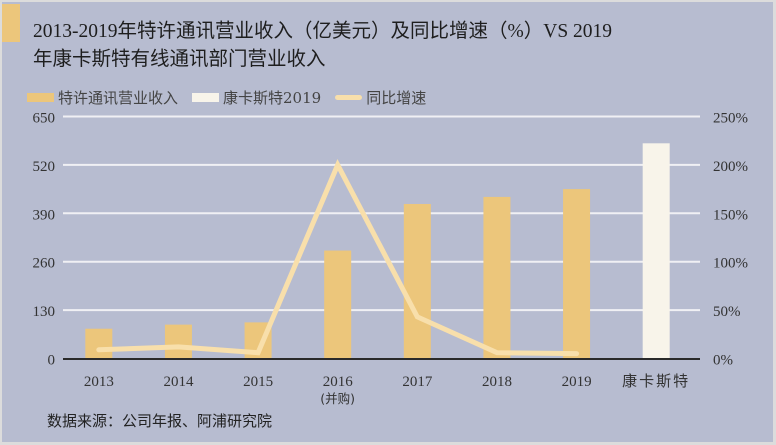 This screenshot has width=776, height=445. I want to click on left-axis-tick-label: 130, so click(44, 312).